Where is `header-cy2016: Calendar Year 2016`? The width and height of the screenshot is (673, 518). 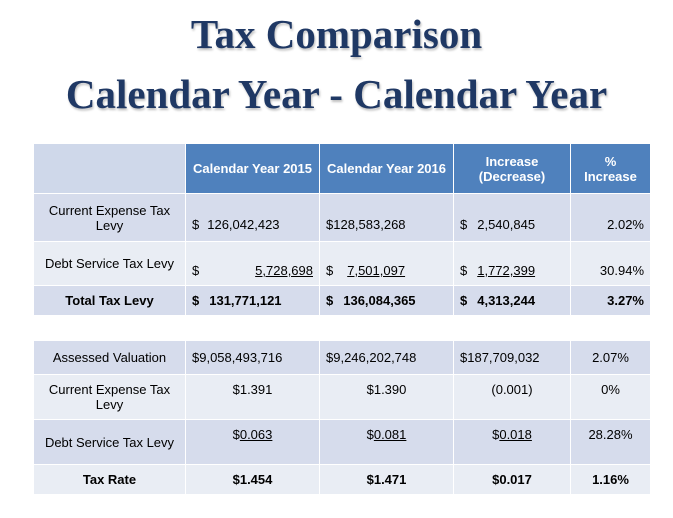
header-cy2016: Calendar Year 2016 is located at coordinates (387, 169).